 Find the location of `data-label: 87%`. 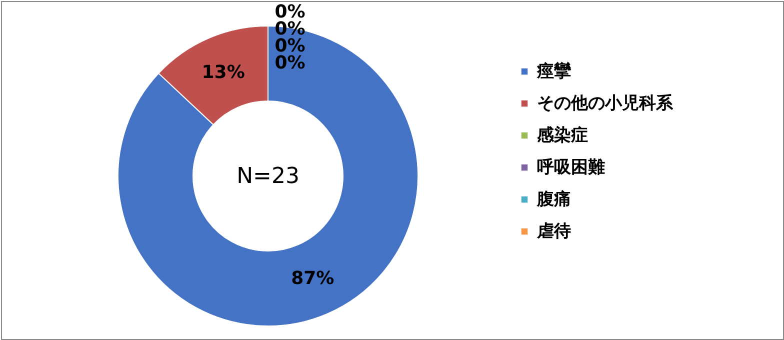

data-label: 87% is located at coordinates (312, 279).